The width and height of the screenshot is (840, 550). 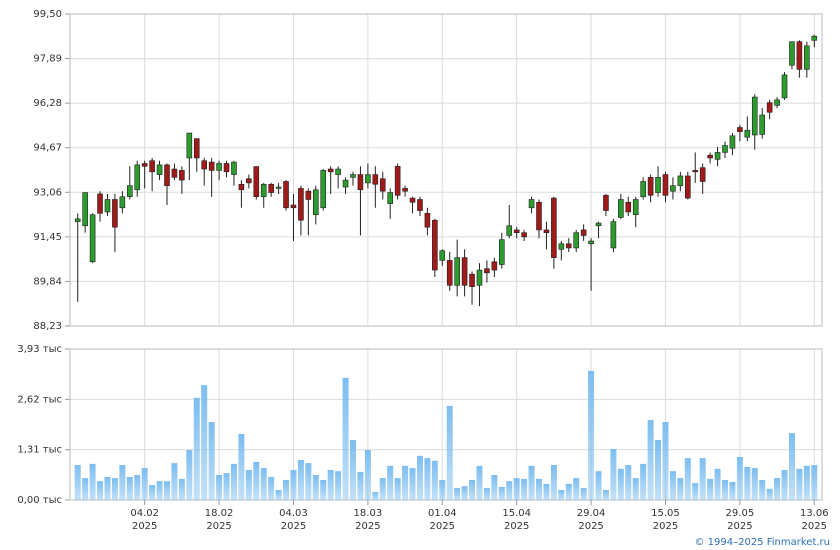 I want to click on x-tick-label: 15.05 2025, so click(x=665, y=520).